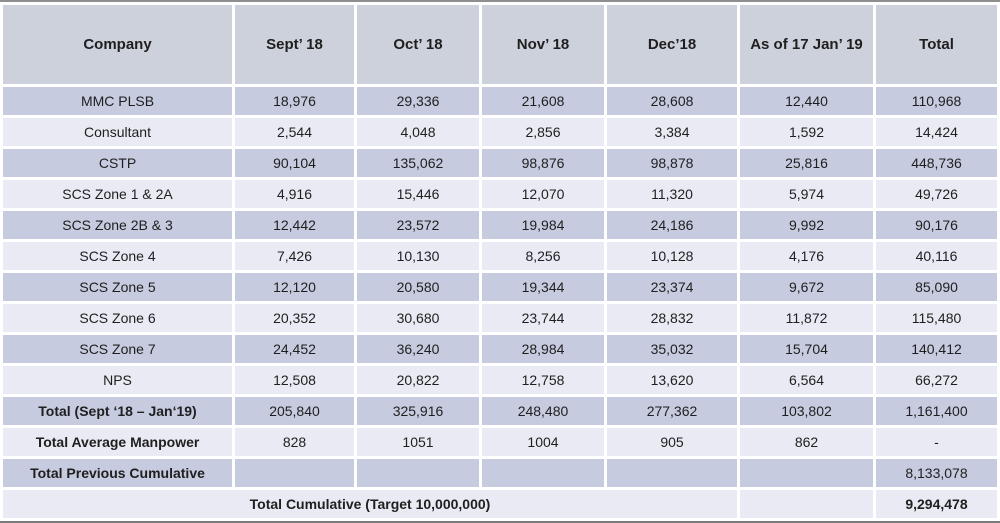  I want to click on table-row: NPS 12,508 20,822 12,758 13,620 6,564 66,272, so click(500, 380).